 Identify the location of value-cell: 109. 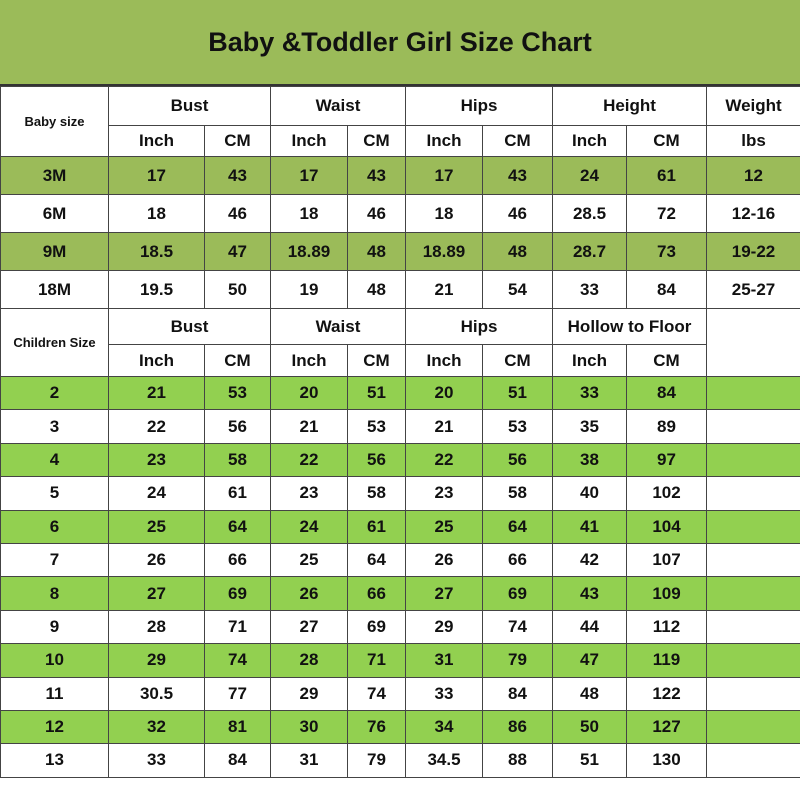
(666, 593).